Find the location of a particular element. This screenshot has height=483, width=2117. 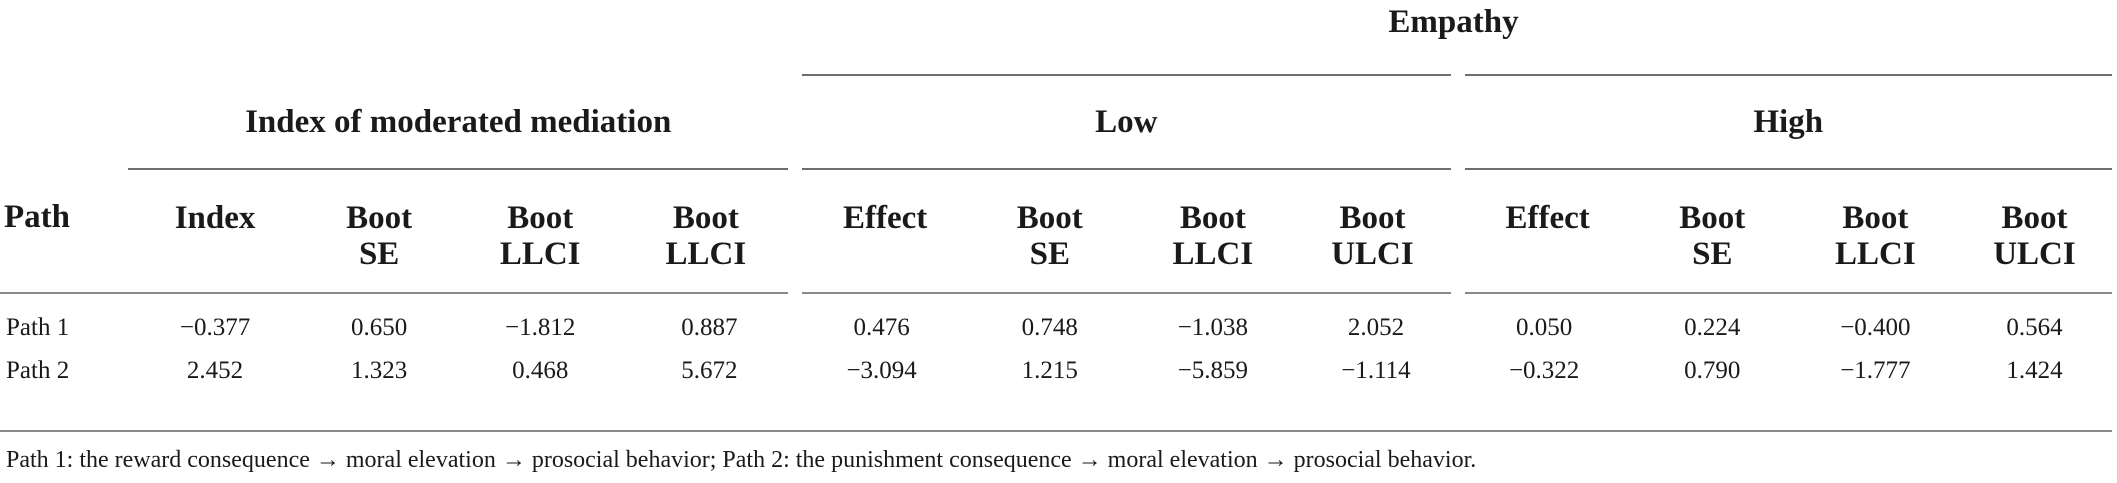

column-header-high-boot-se: Boot SE is located at coordinates (1712, 230).